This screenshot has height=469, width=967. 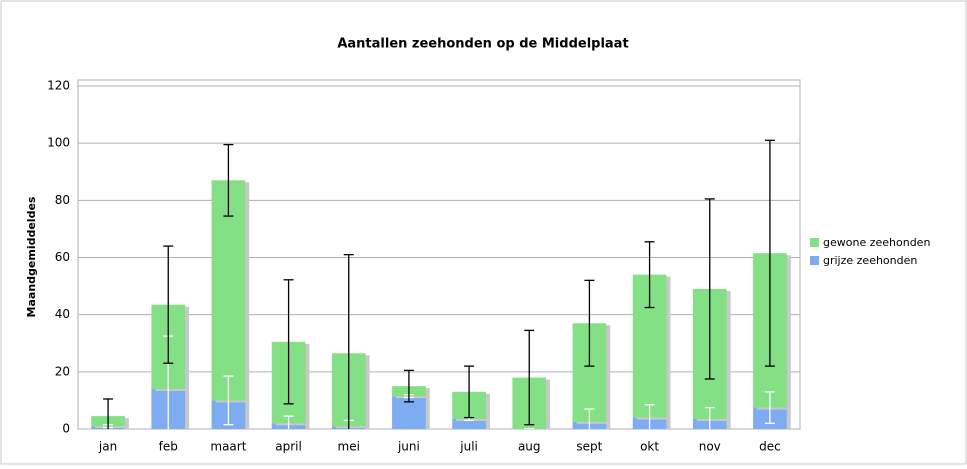 I want to click on x-tick-label: maart, so click(x=228, y=447).